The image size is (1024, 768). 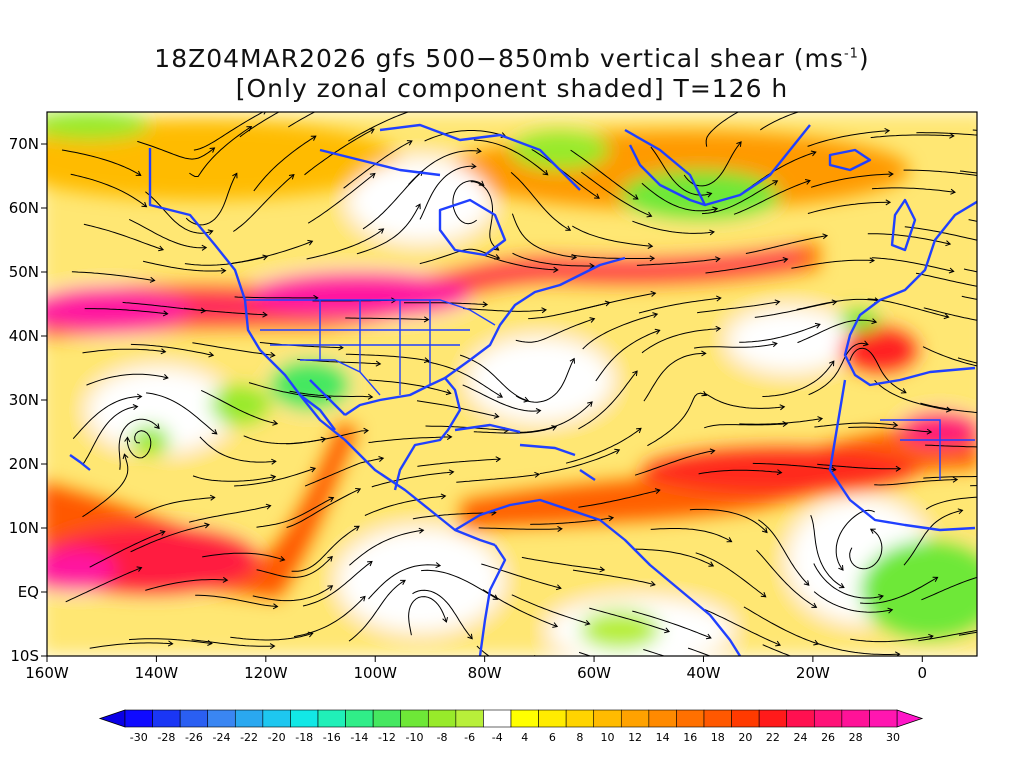 What do you see at coordinates (360, 295) in the screenshot?
I see `shade-jet-north-max` at bounding box center [360, 295].